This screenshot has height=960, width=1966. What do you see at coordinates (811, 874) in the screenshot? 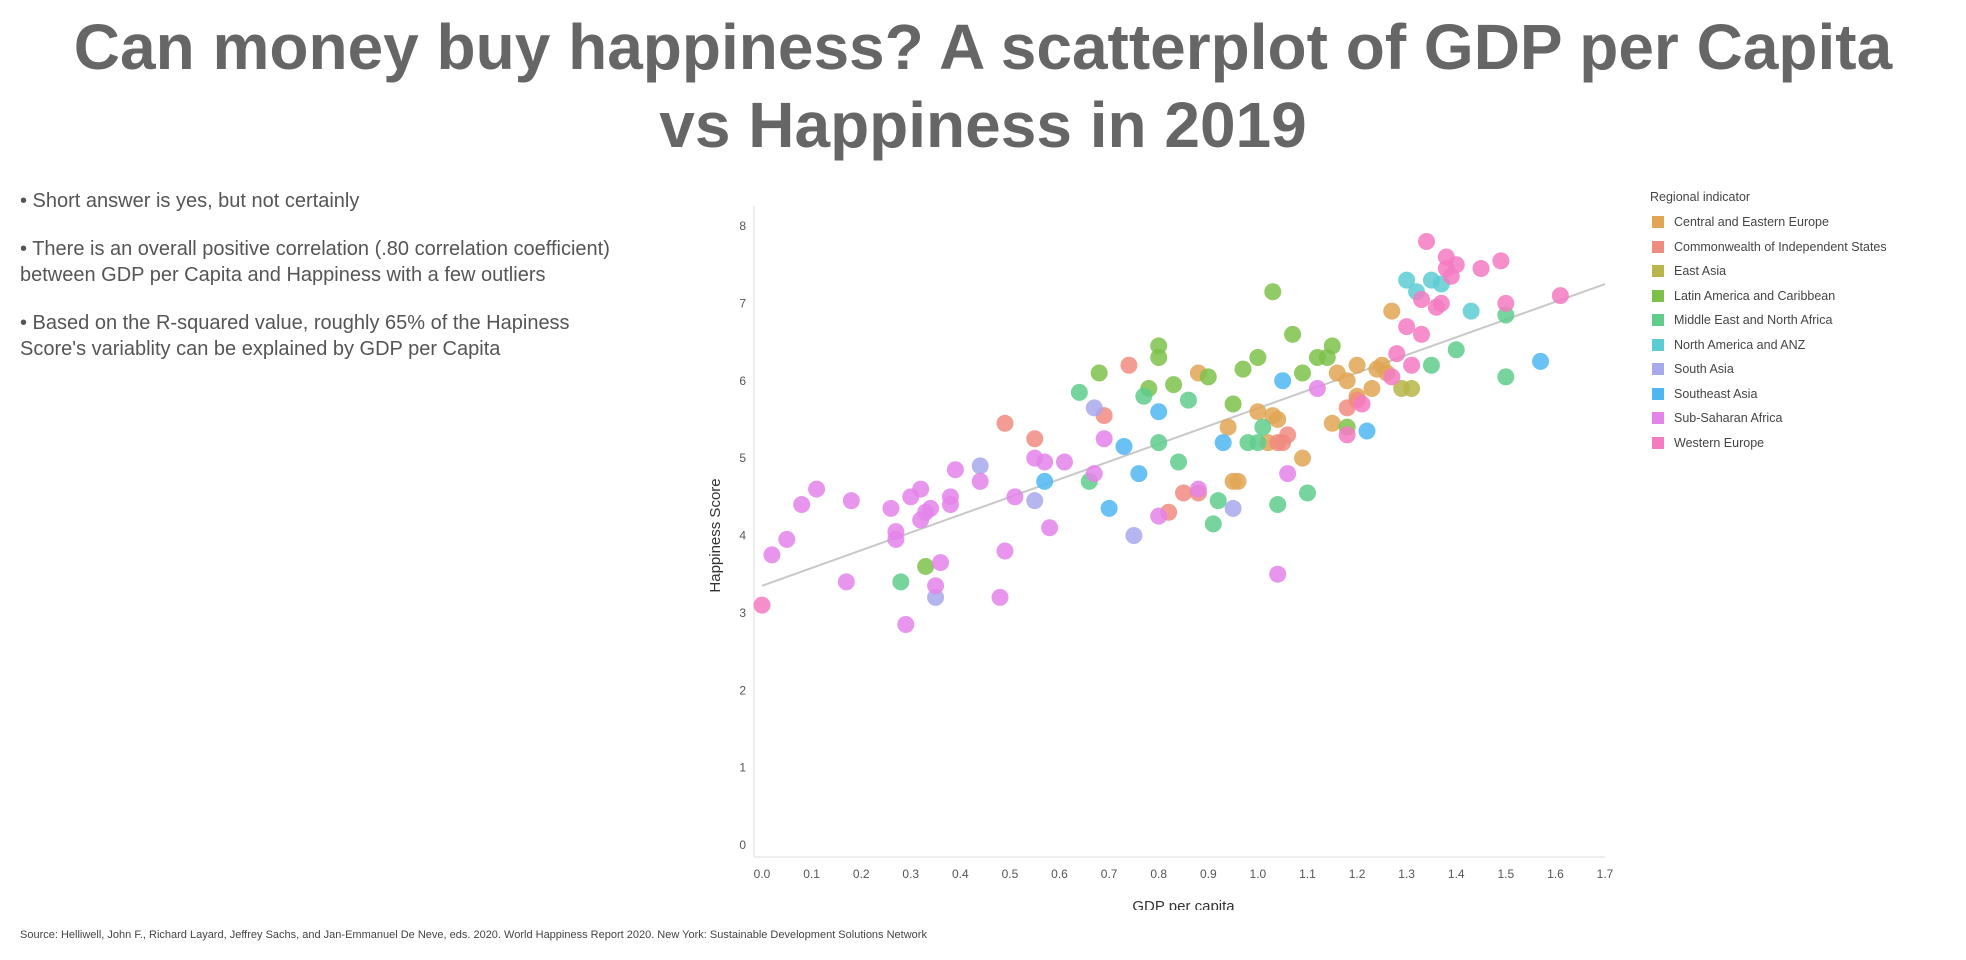
I see `x-tick-label: 0.1` at bounding box center [811, 874].